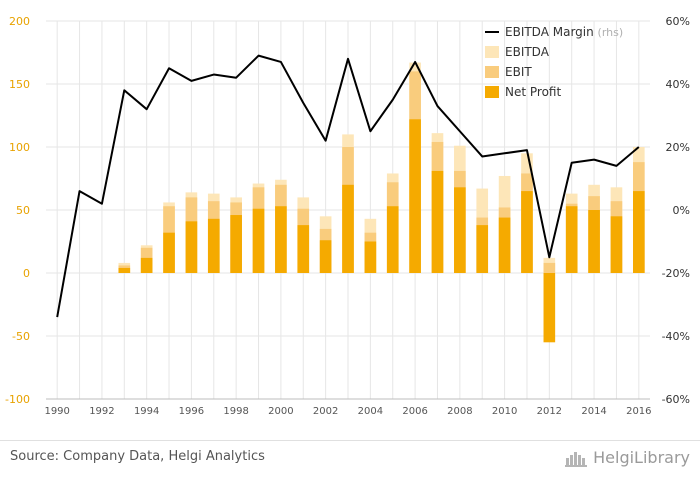 The width and height of the screenshot is (700, 483). What do you see at coordinates (26, 273) in the screenshot?
I see `y-tick-label-left: 0` at bounding box center [26, 273].